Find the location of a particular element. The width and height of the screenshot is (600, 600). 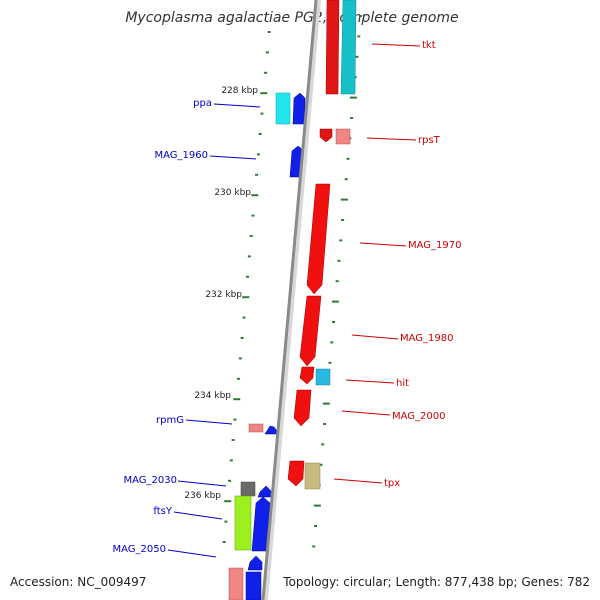

gene-rpmG-arrow is located at coordinates (272, 430).